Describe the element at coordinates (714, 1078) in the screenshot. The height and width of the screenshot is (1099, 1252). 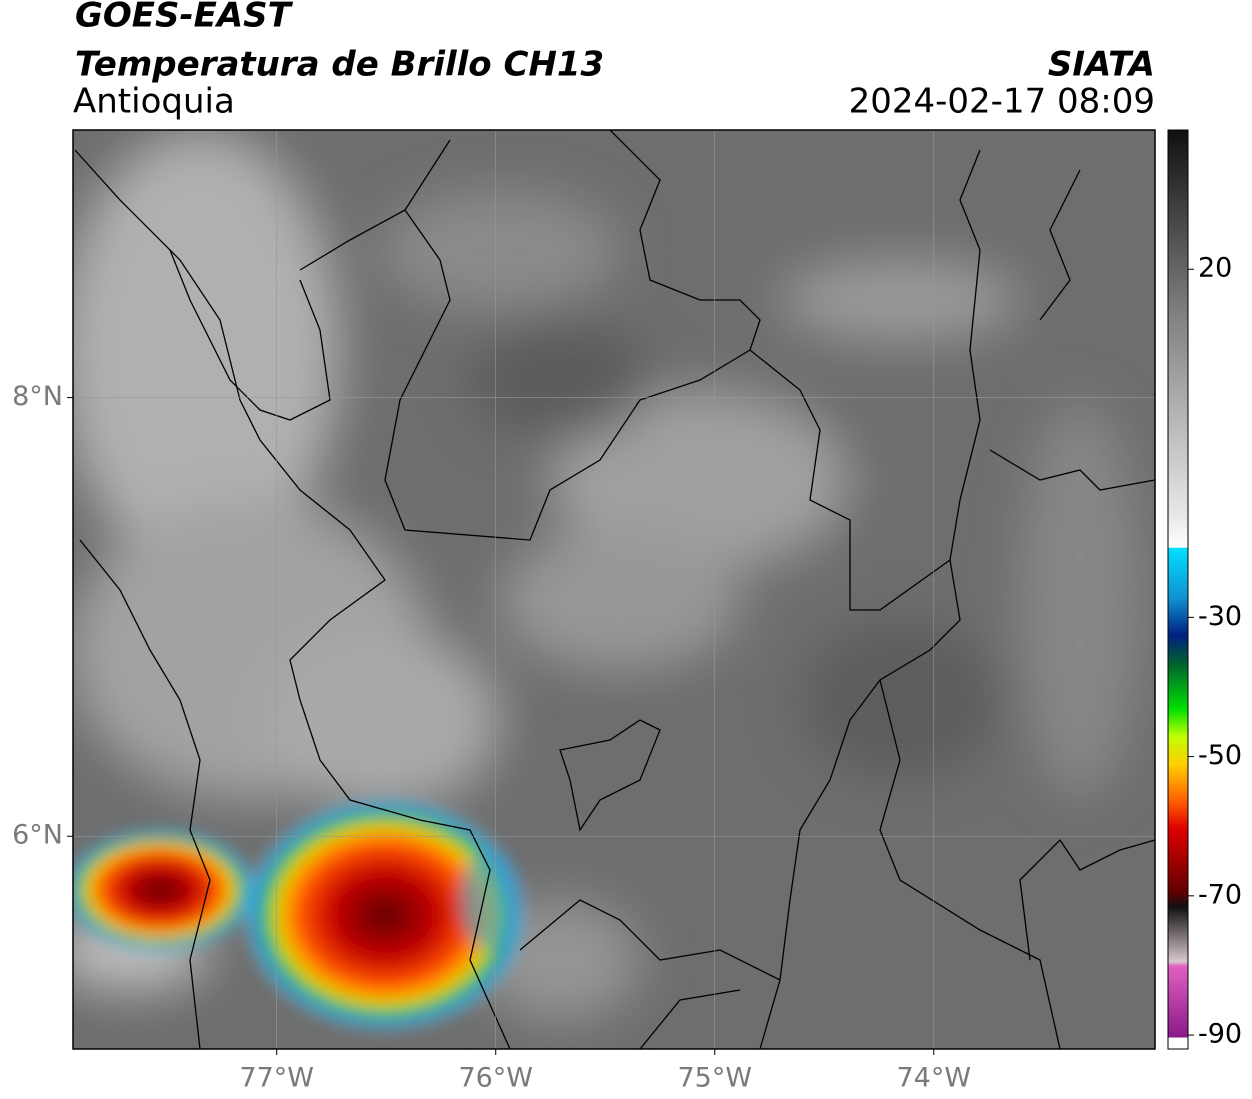
I see `x-tick-label: 75°W` at that location.